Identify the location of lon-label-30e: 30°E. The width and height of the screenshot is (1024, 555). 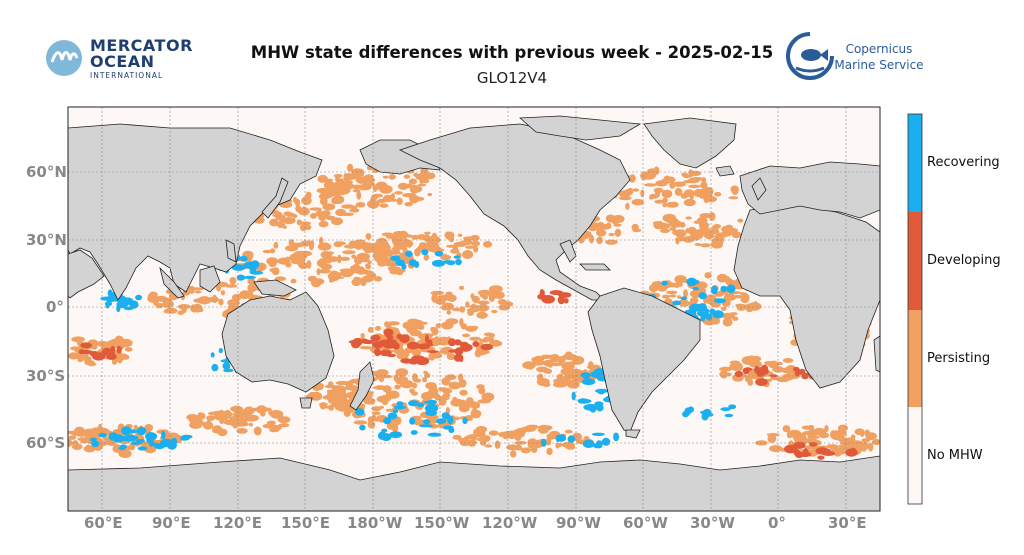
(847, 523).